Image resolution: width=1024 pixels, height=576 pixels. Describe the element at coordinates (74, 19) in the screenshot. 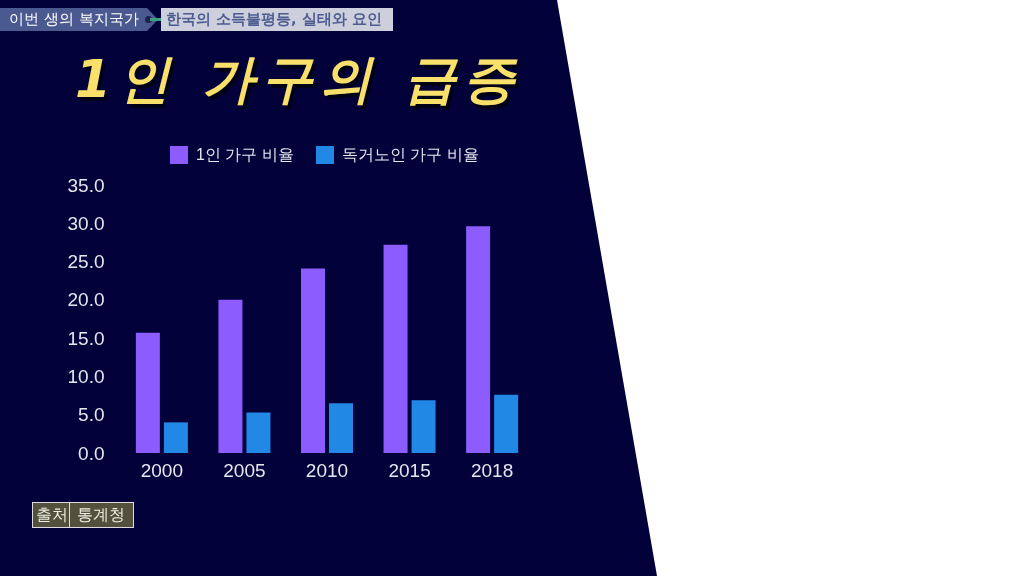

I see `text: 이번 생의 복지국가` at that location.